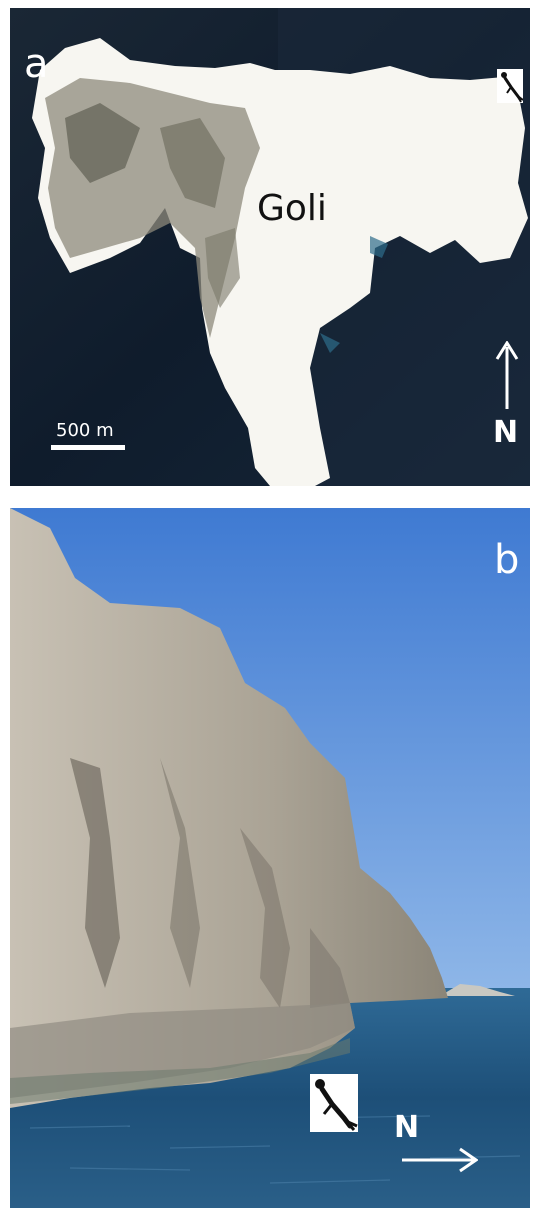  What do you see at coordinates (506, 432) in the screenshot?
I see `north-label-a: N` at bounding box center [506, 432].